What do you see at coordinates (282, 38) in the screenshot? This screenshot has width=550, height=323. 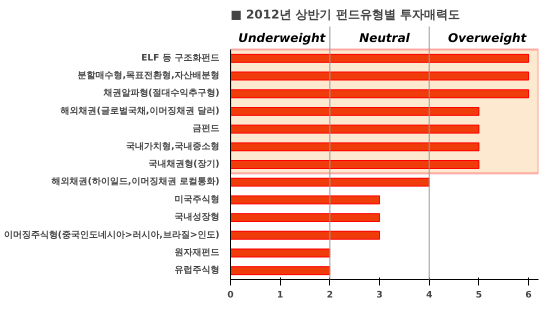 I see `text: Underweight` at bounding box center [282, 38].